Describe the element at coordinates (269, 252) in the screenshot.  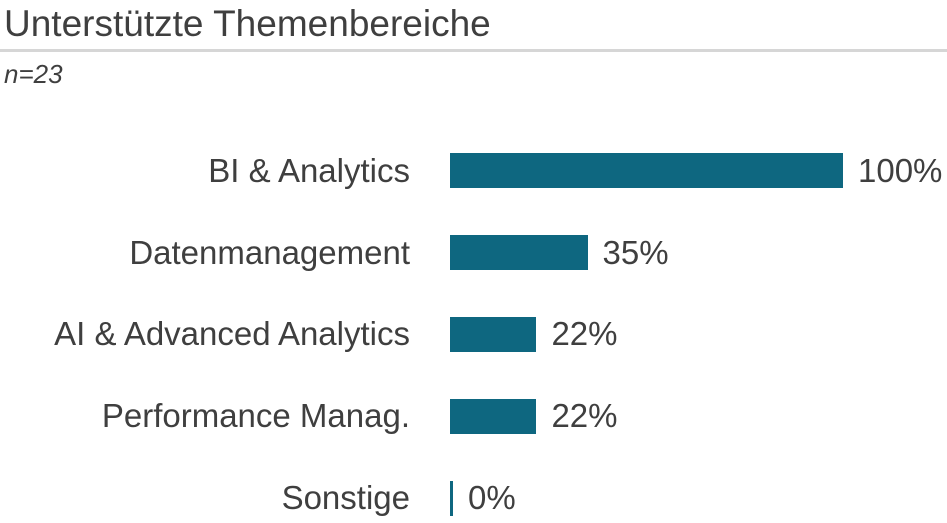
I see `category-label: Datenmanagement` at that location.